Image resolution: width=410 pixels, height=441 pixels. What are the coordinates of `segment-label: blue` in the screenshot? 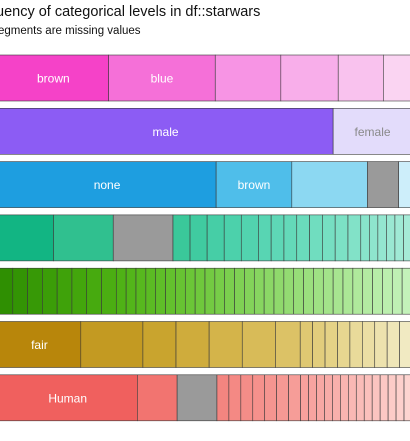 It's located at (162, 79).